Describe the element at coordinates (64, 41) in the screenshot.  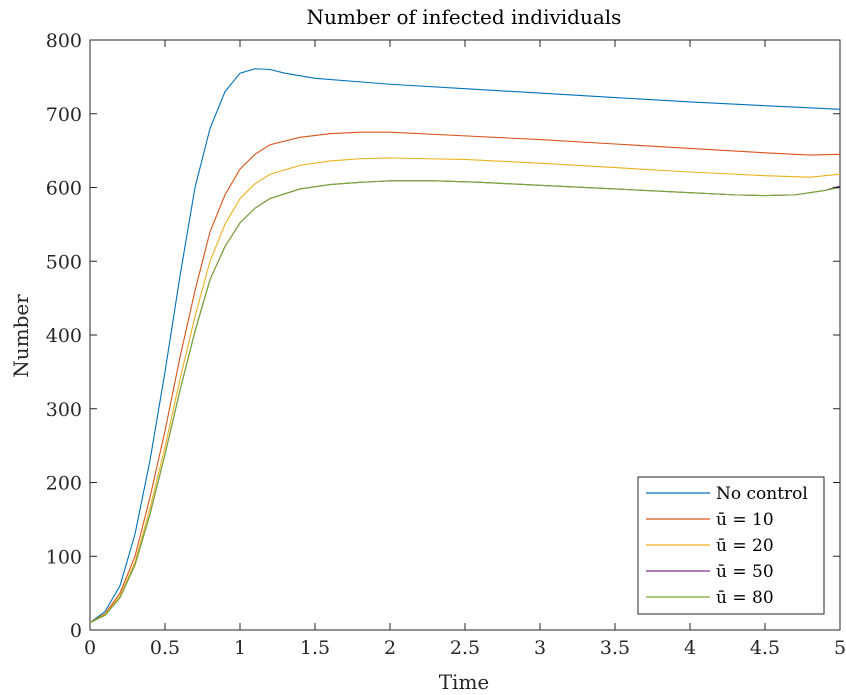
I see `y-tick-label: 800` at that location.